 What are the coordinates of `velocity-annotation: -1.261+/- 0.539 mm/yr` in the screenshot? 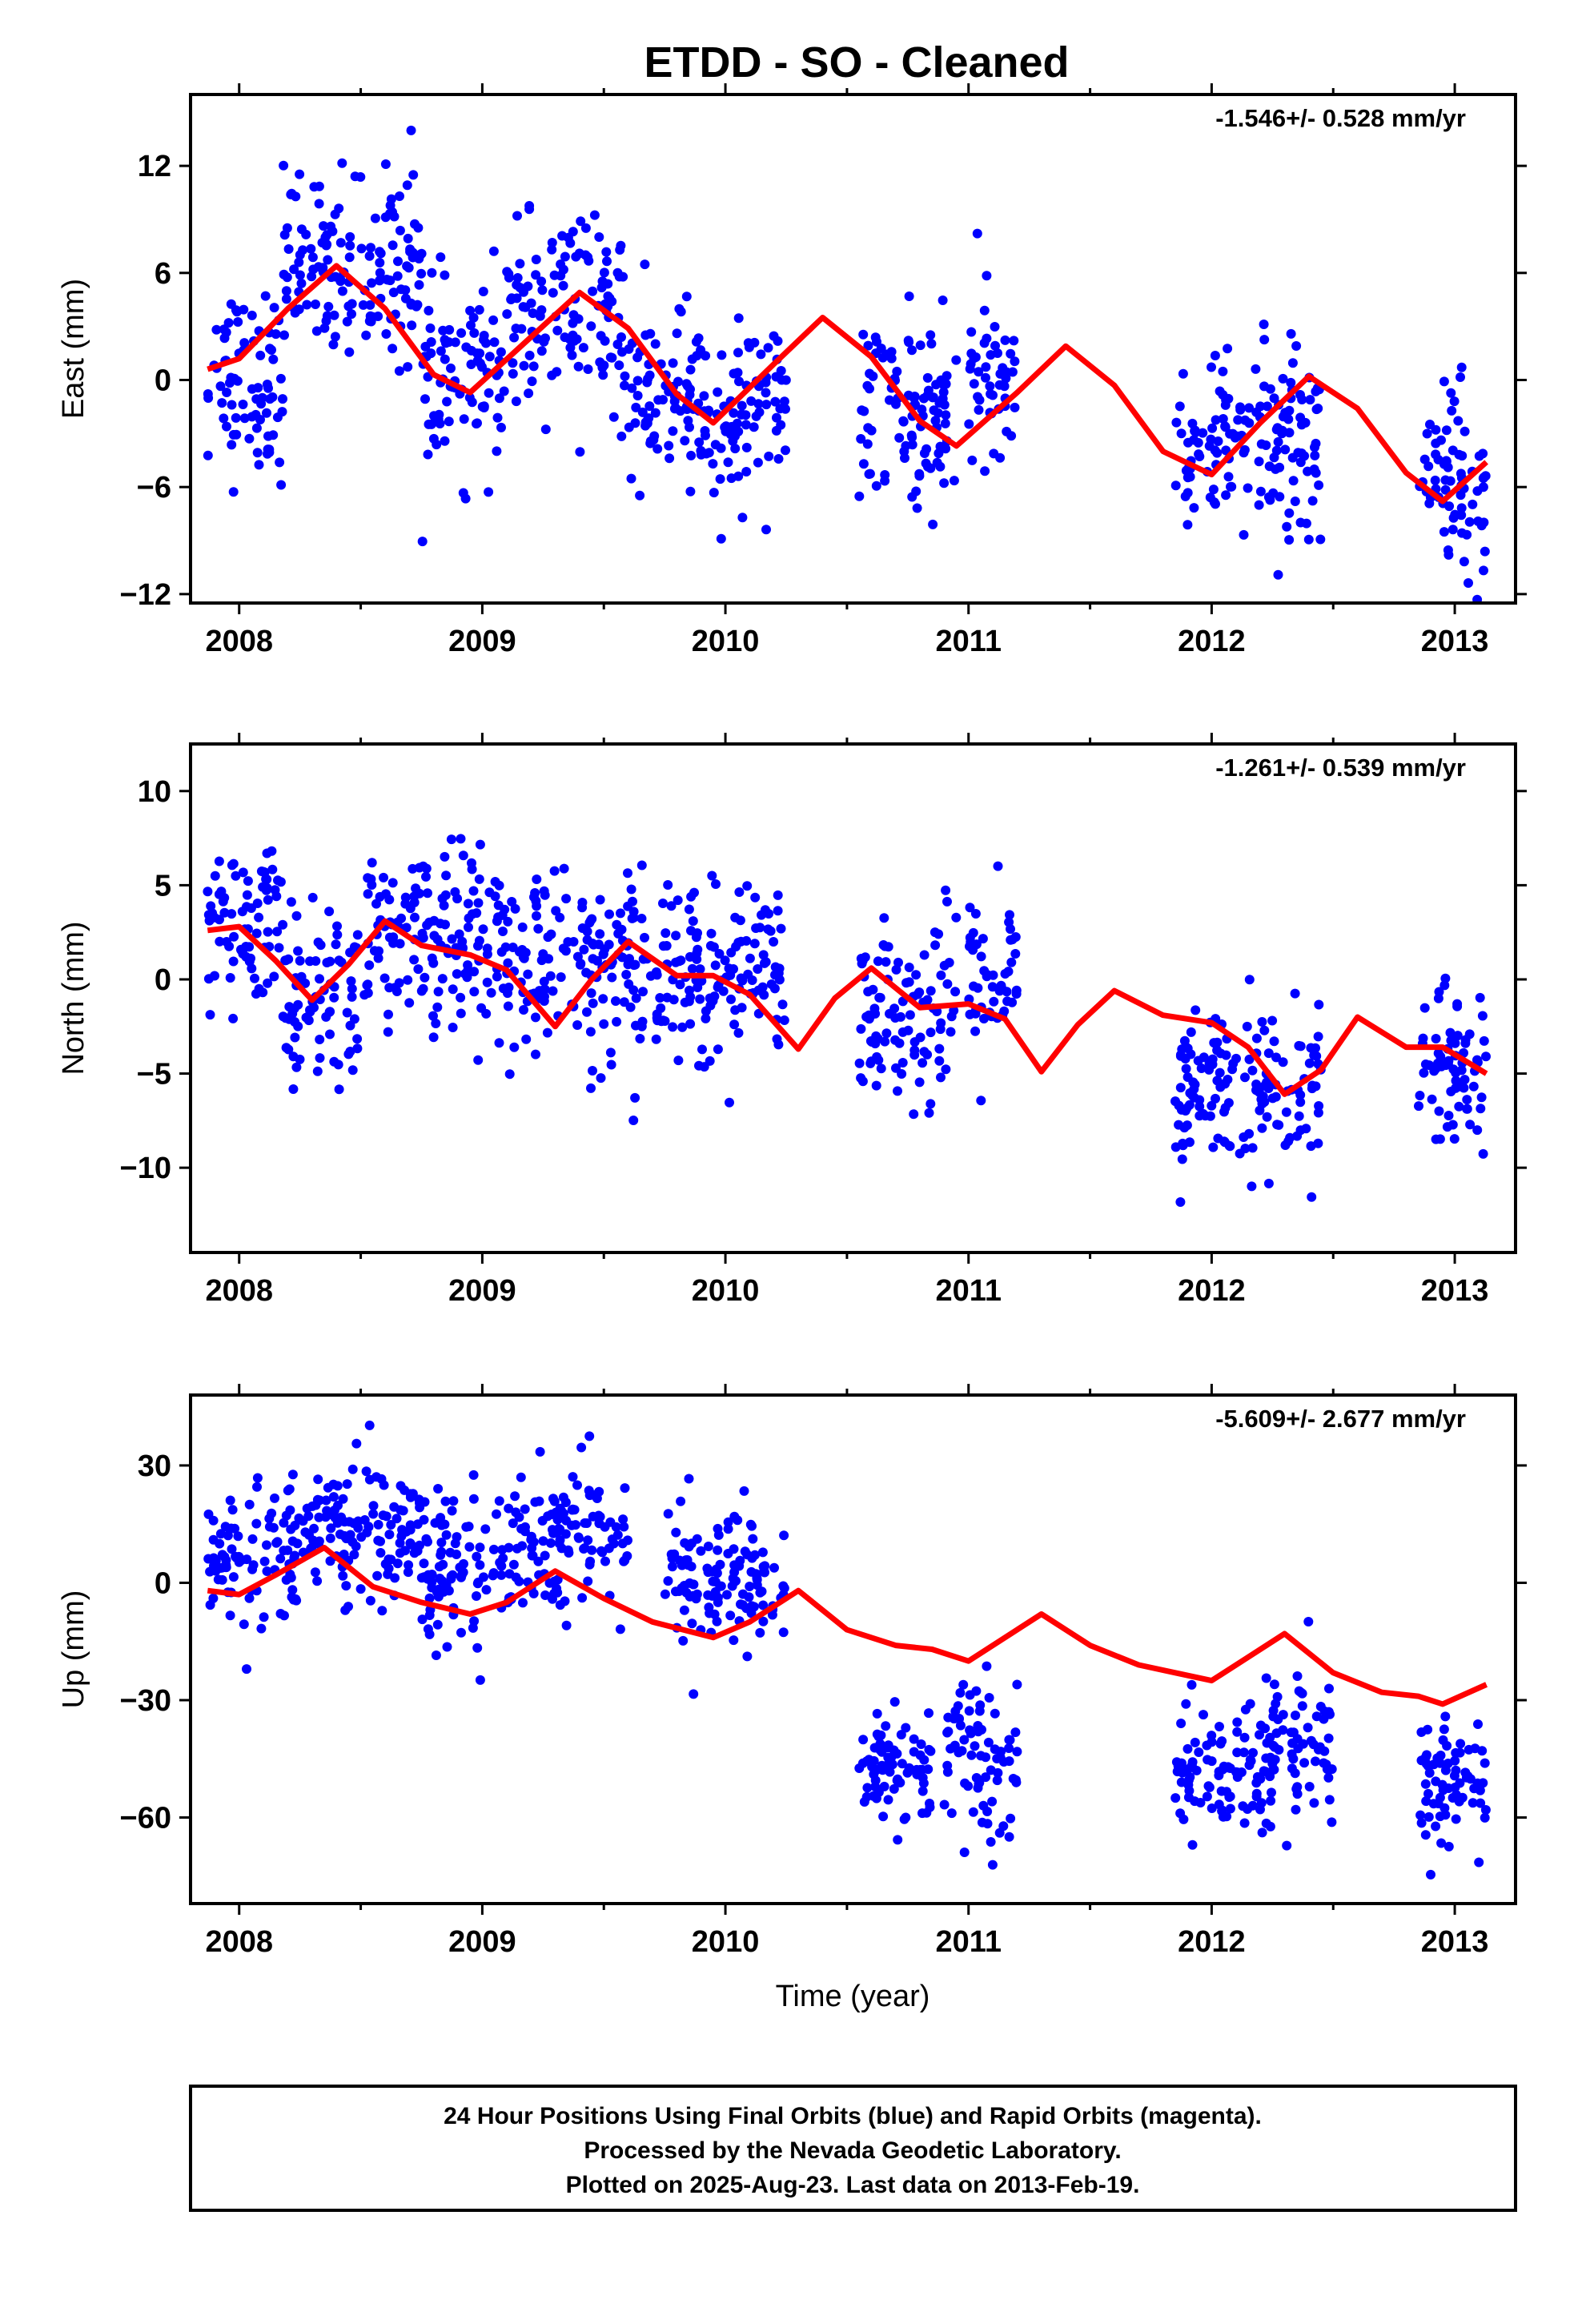 It's located at (1340, 768).